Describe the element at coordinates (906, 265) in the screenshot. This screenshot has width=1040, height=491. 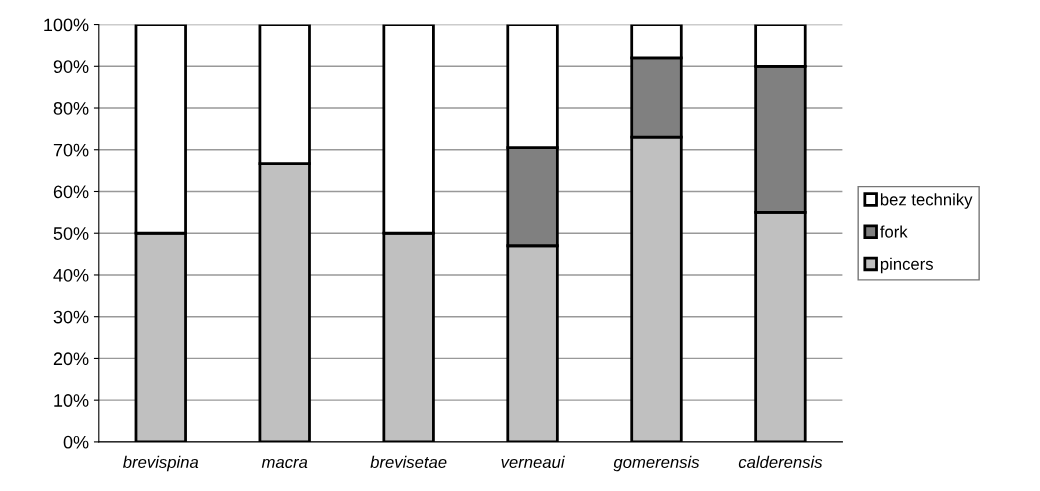
I see `legend-label: pincers` at that location.